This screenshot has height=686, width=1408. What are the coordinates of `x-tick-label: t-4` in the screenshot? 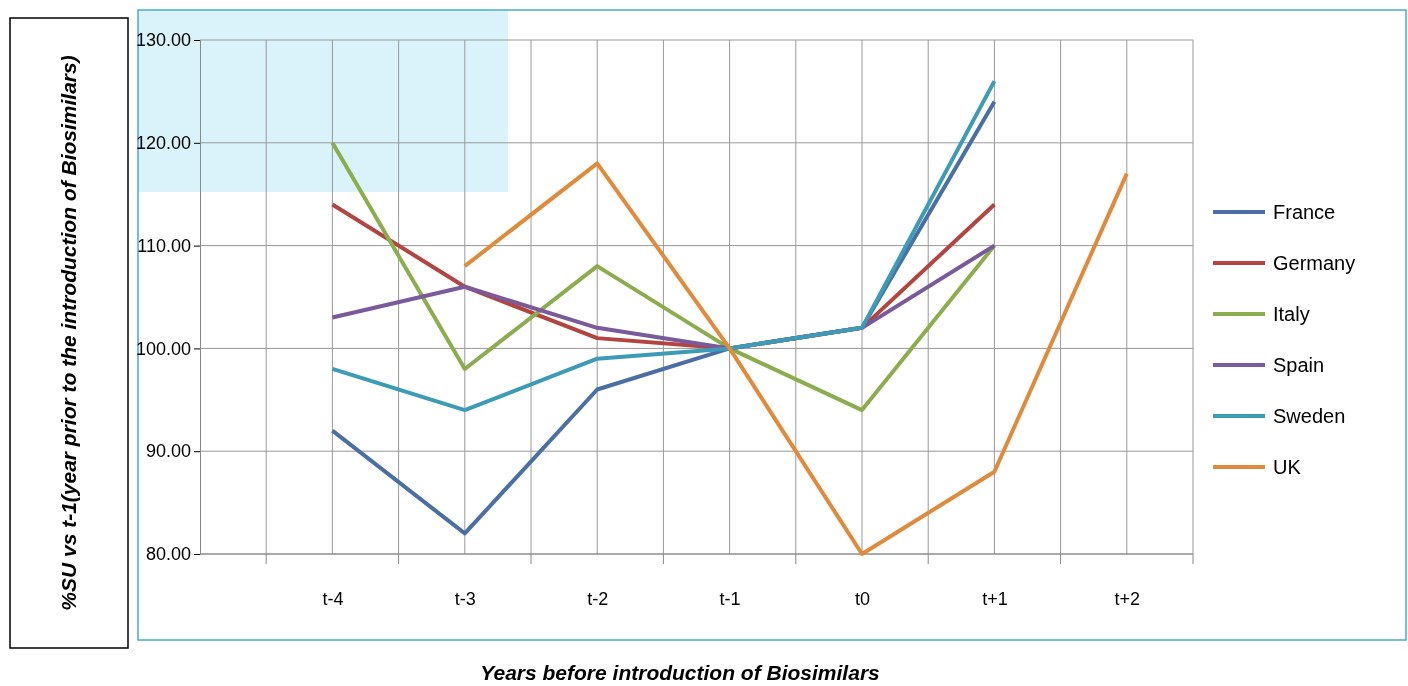 It's located at (333, 598).